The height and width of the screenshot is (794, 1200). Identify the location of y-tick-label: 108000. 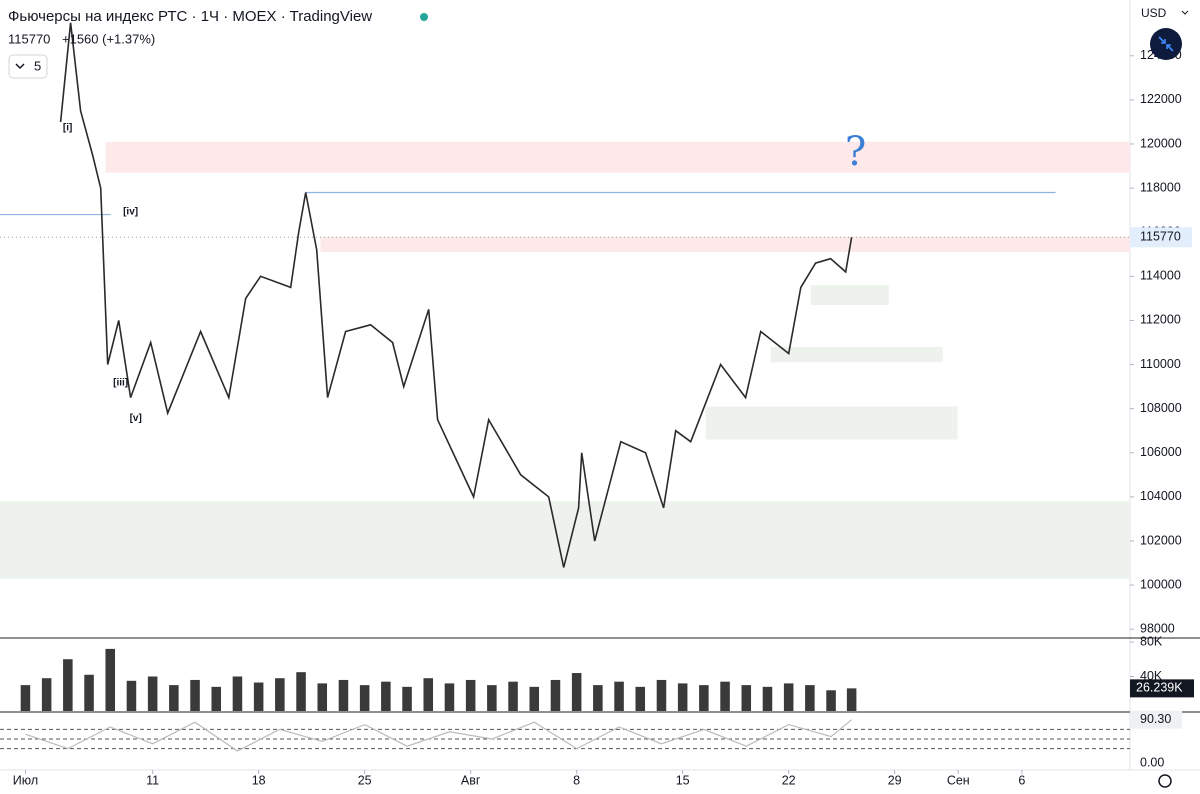
(1161, 408).